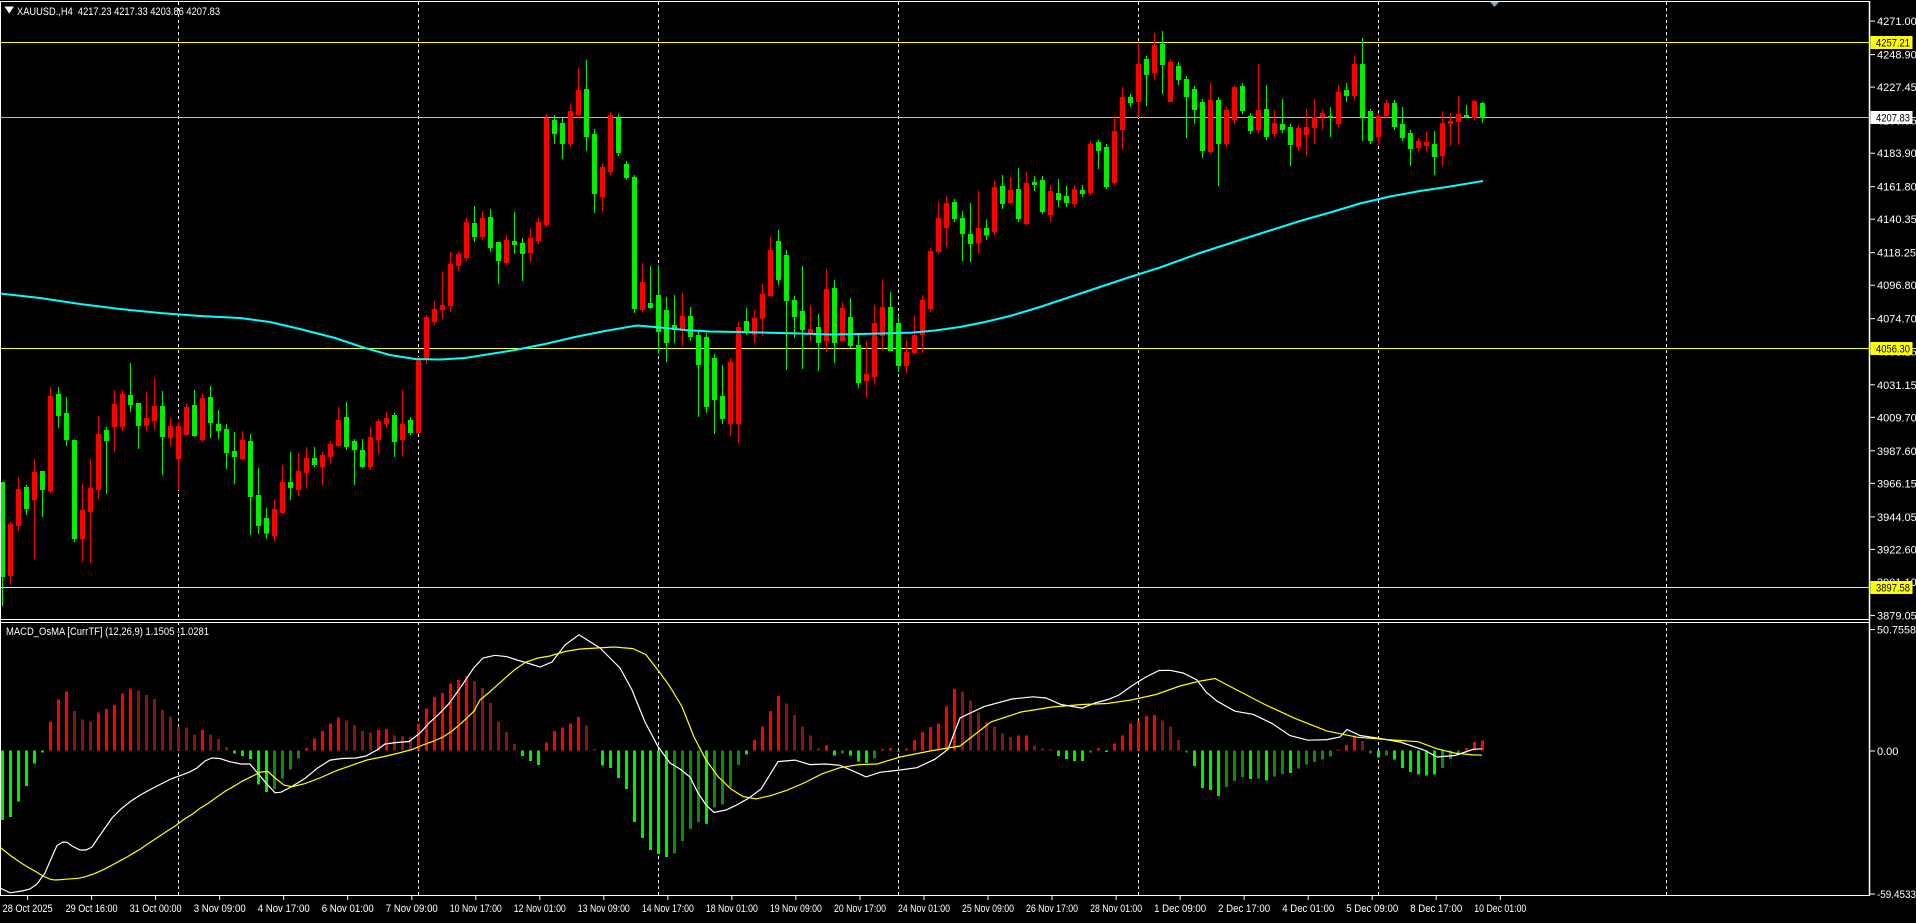  What do you see at coordinates (1372, 909) in the screenshot?
I see `svg-text: 5 Dec 09:00` at bounding box center [1372, 909].